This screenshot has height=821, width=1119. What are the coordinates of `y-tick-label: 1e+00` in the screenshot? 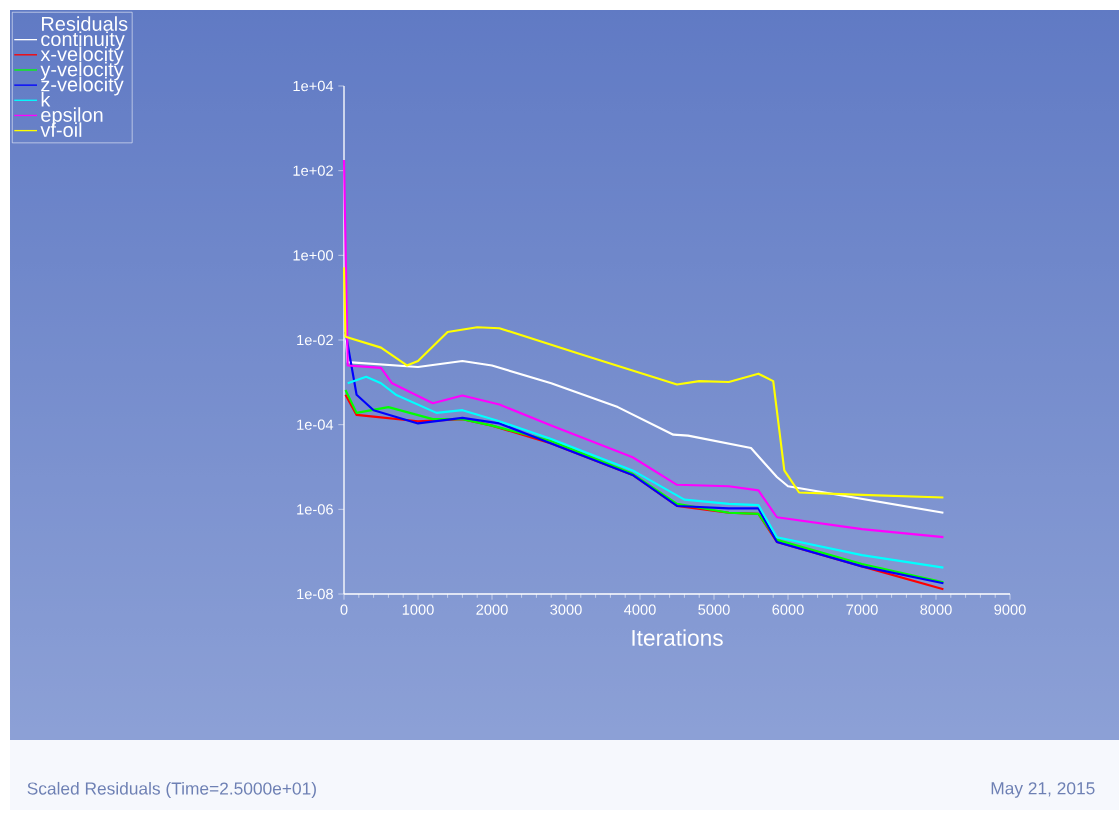 It's located at (313, 255).